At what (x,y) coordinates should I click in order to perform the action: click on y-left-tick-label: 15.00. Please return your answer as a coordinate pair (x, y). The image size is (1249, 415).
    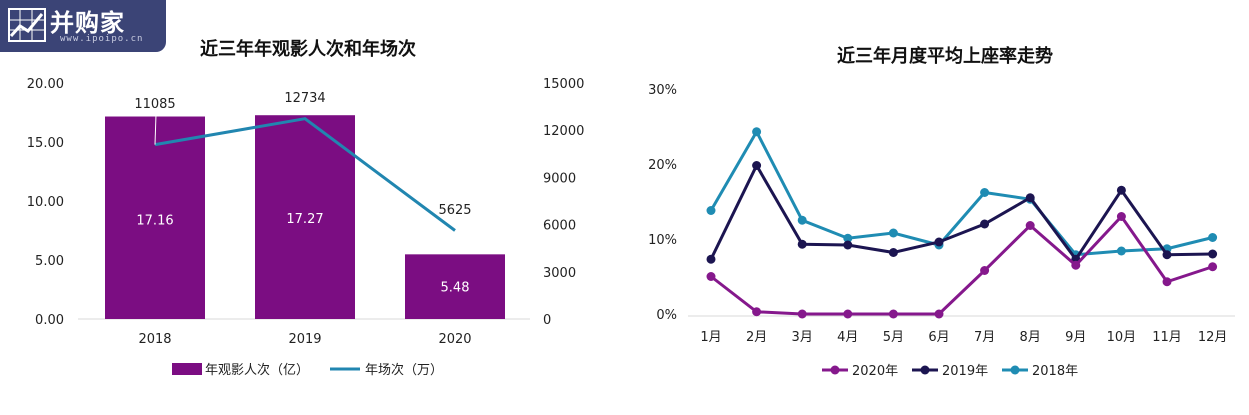
    Looking at the image, I should click on (45, 143).